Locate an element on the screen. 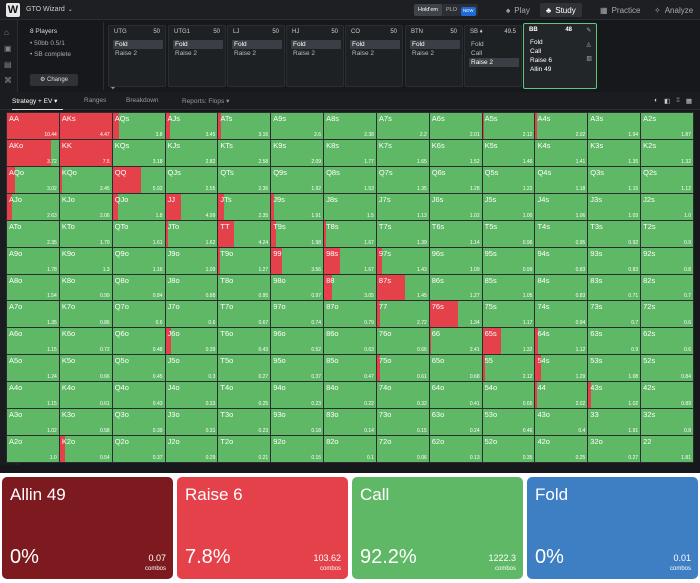 This screenshot has width=700, height=583. hand-cell: T7s 1.39 is located at coordinates (402, 233).